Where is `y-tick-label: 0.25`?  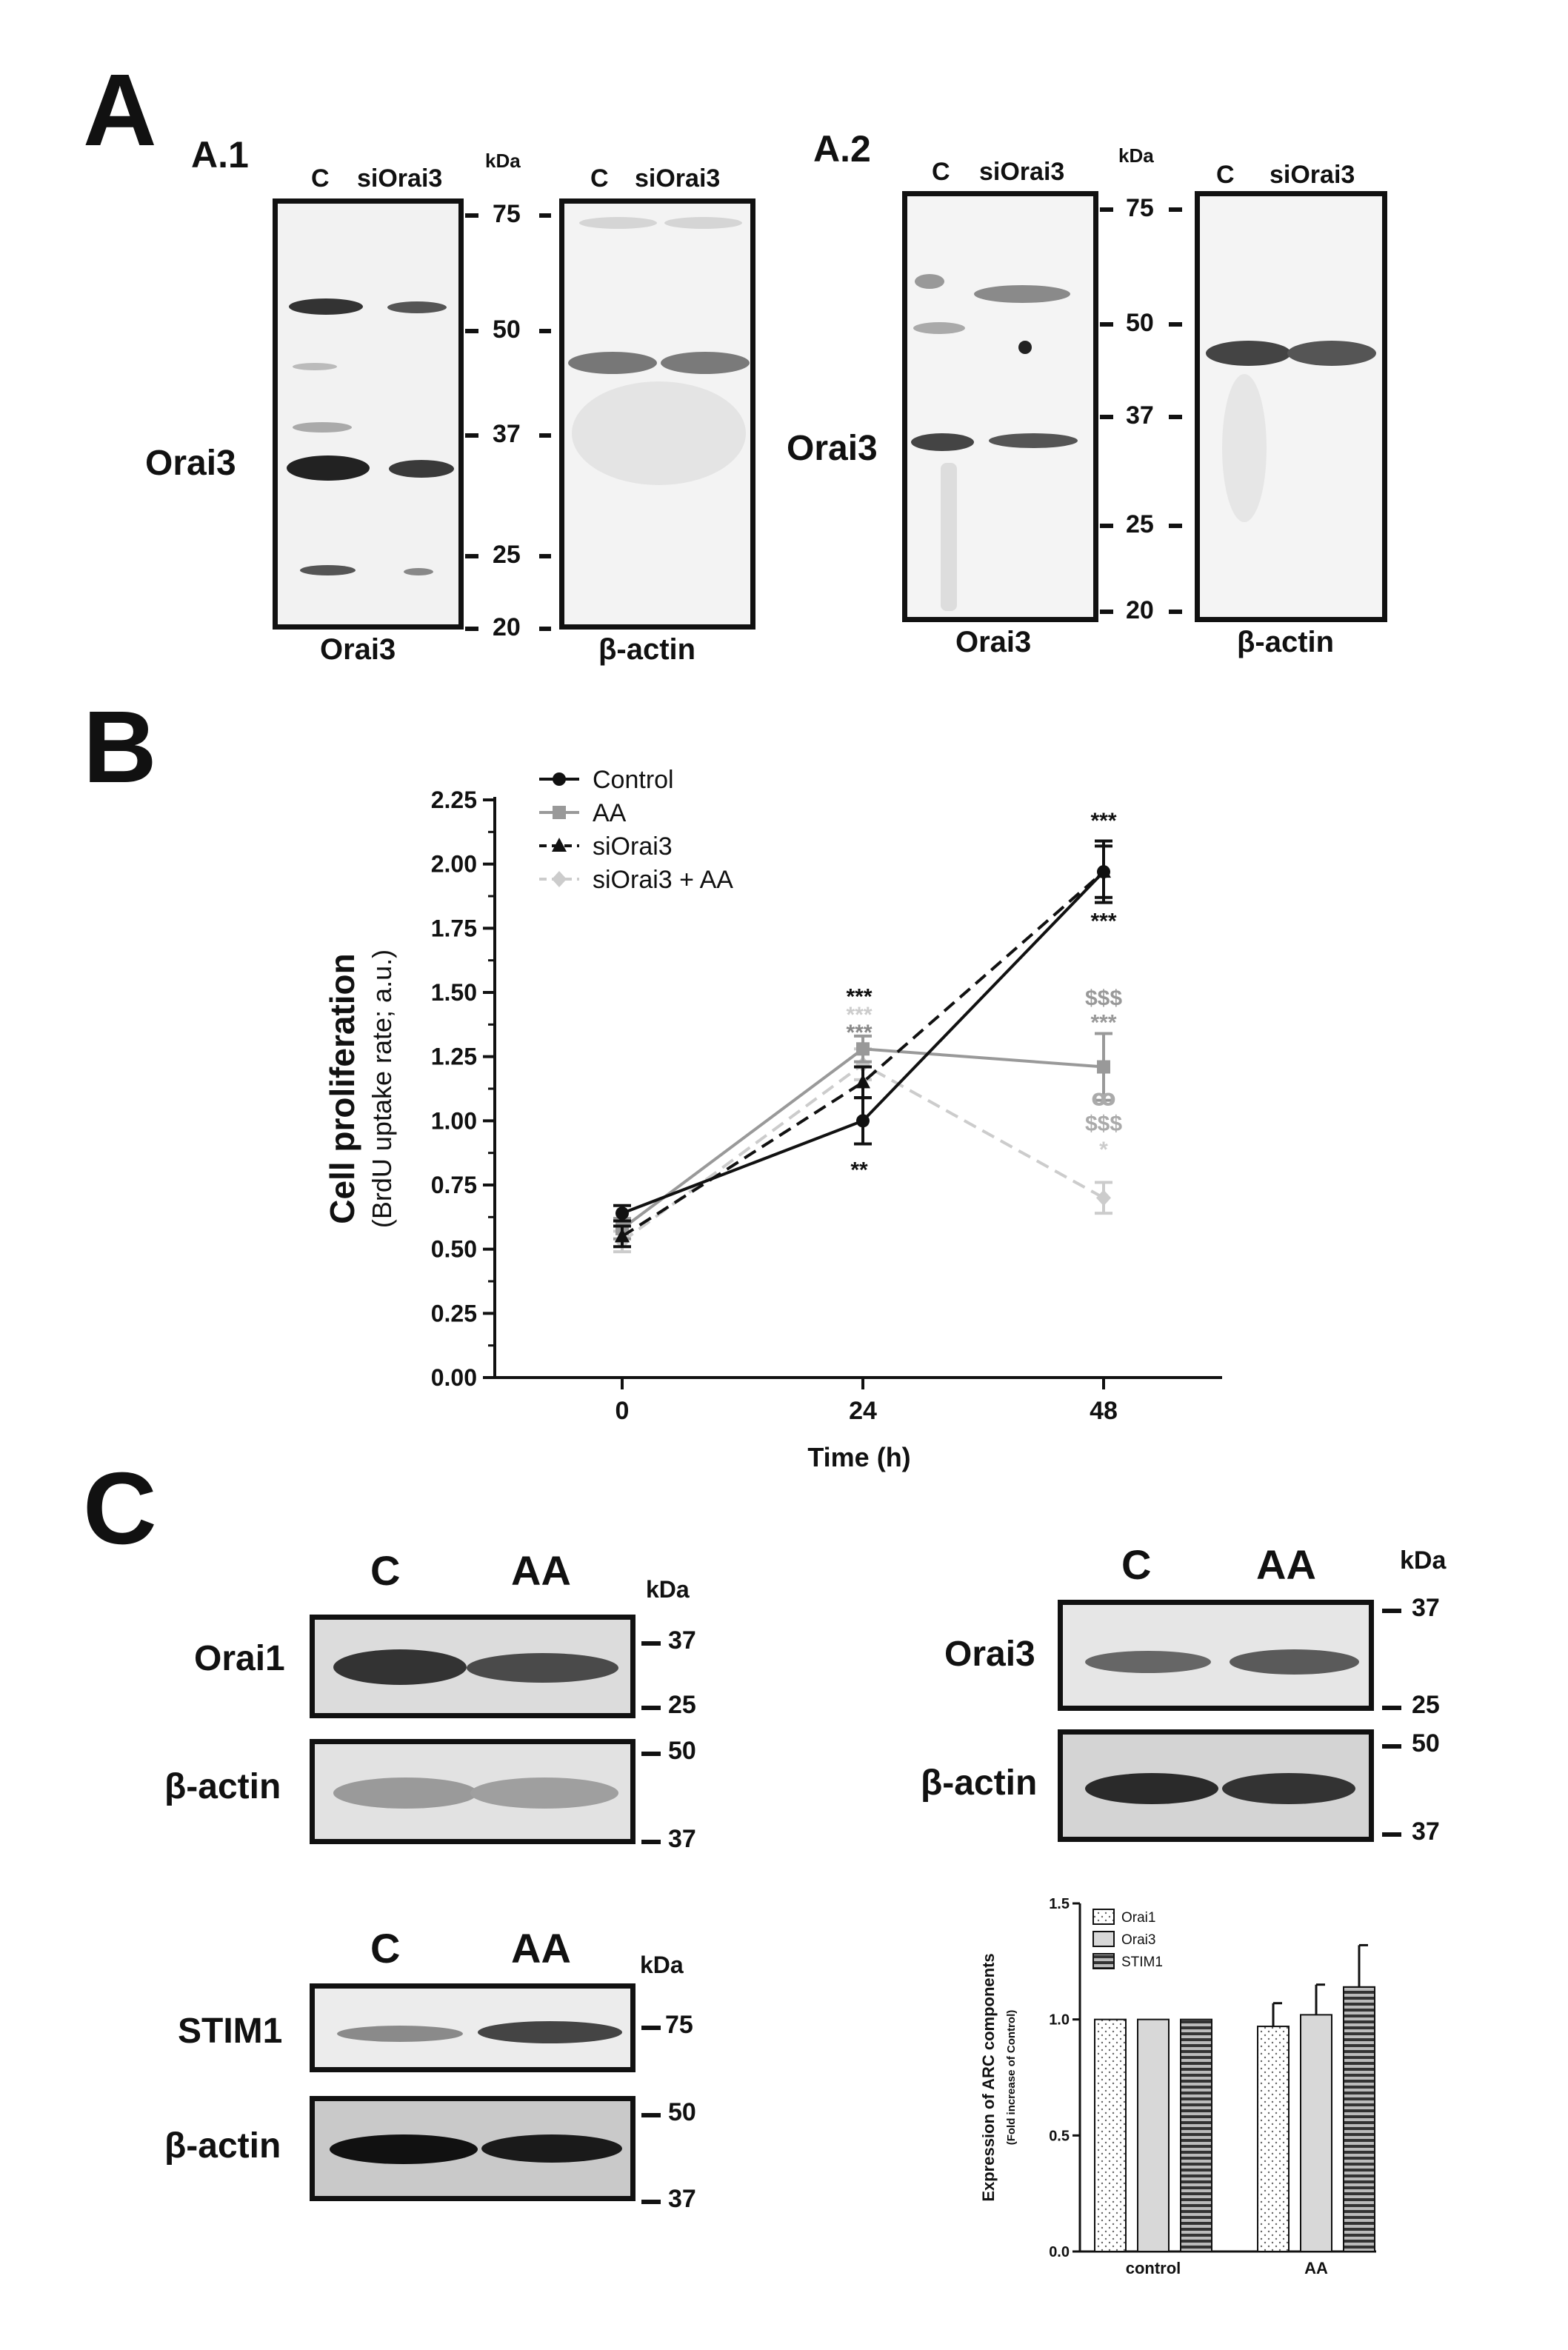 y-tick-label: 0.25 is located at coordinates (454, 1313).